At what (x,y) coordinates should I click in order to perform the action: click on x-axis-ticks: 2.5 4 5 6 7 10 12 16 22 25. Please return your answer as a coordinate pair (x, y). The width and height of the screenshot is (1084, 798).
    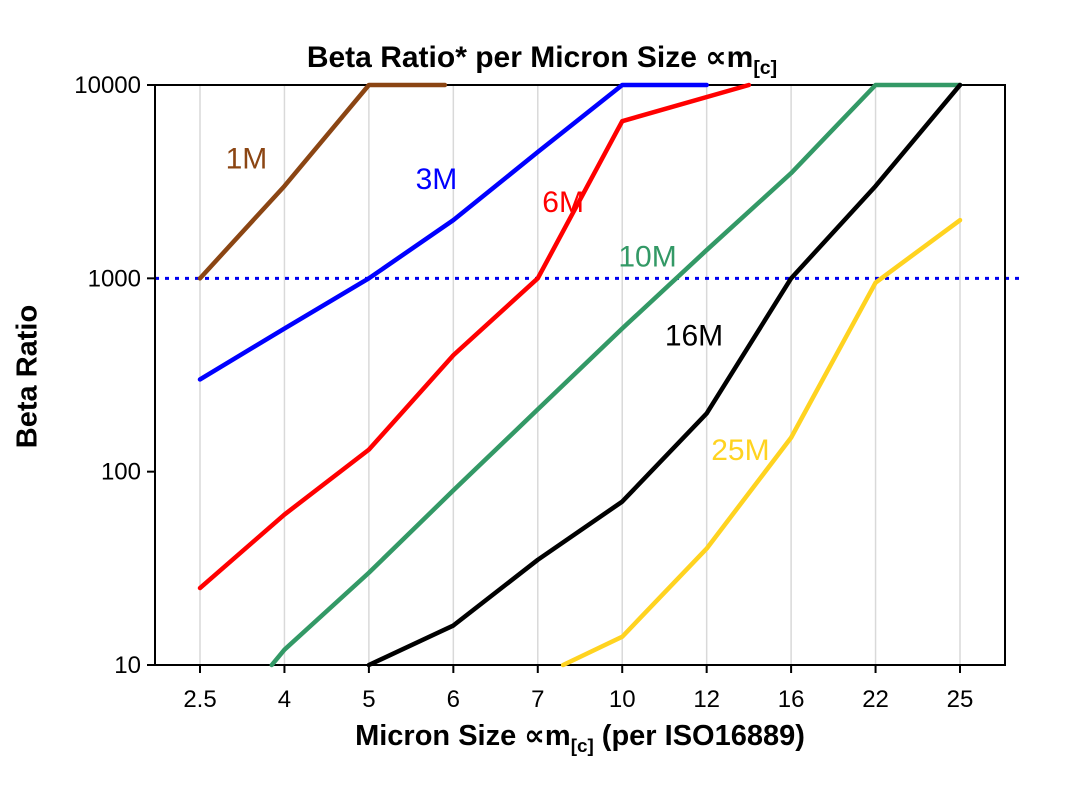
    Looking at the image, I should click on (578, 689).